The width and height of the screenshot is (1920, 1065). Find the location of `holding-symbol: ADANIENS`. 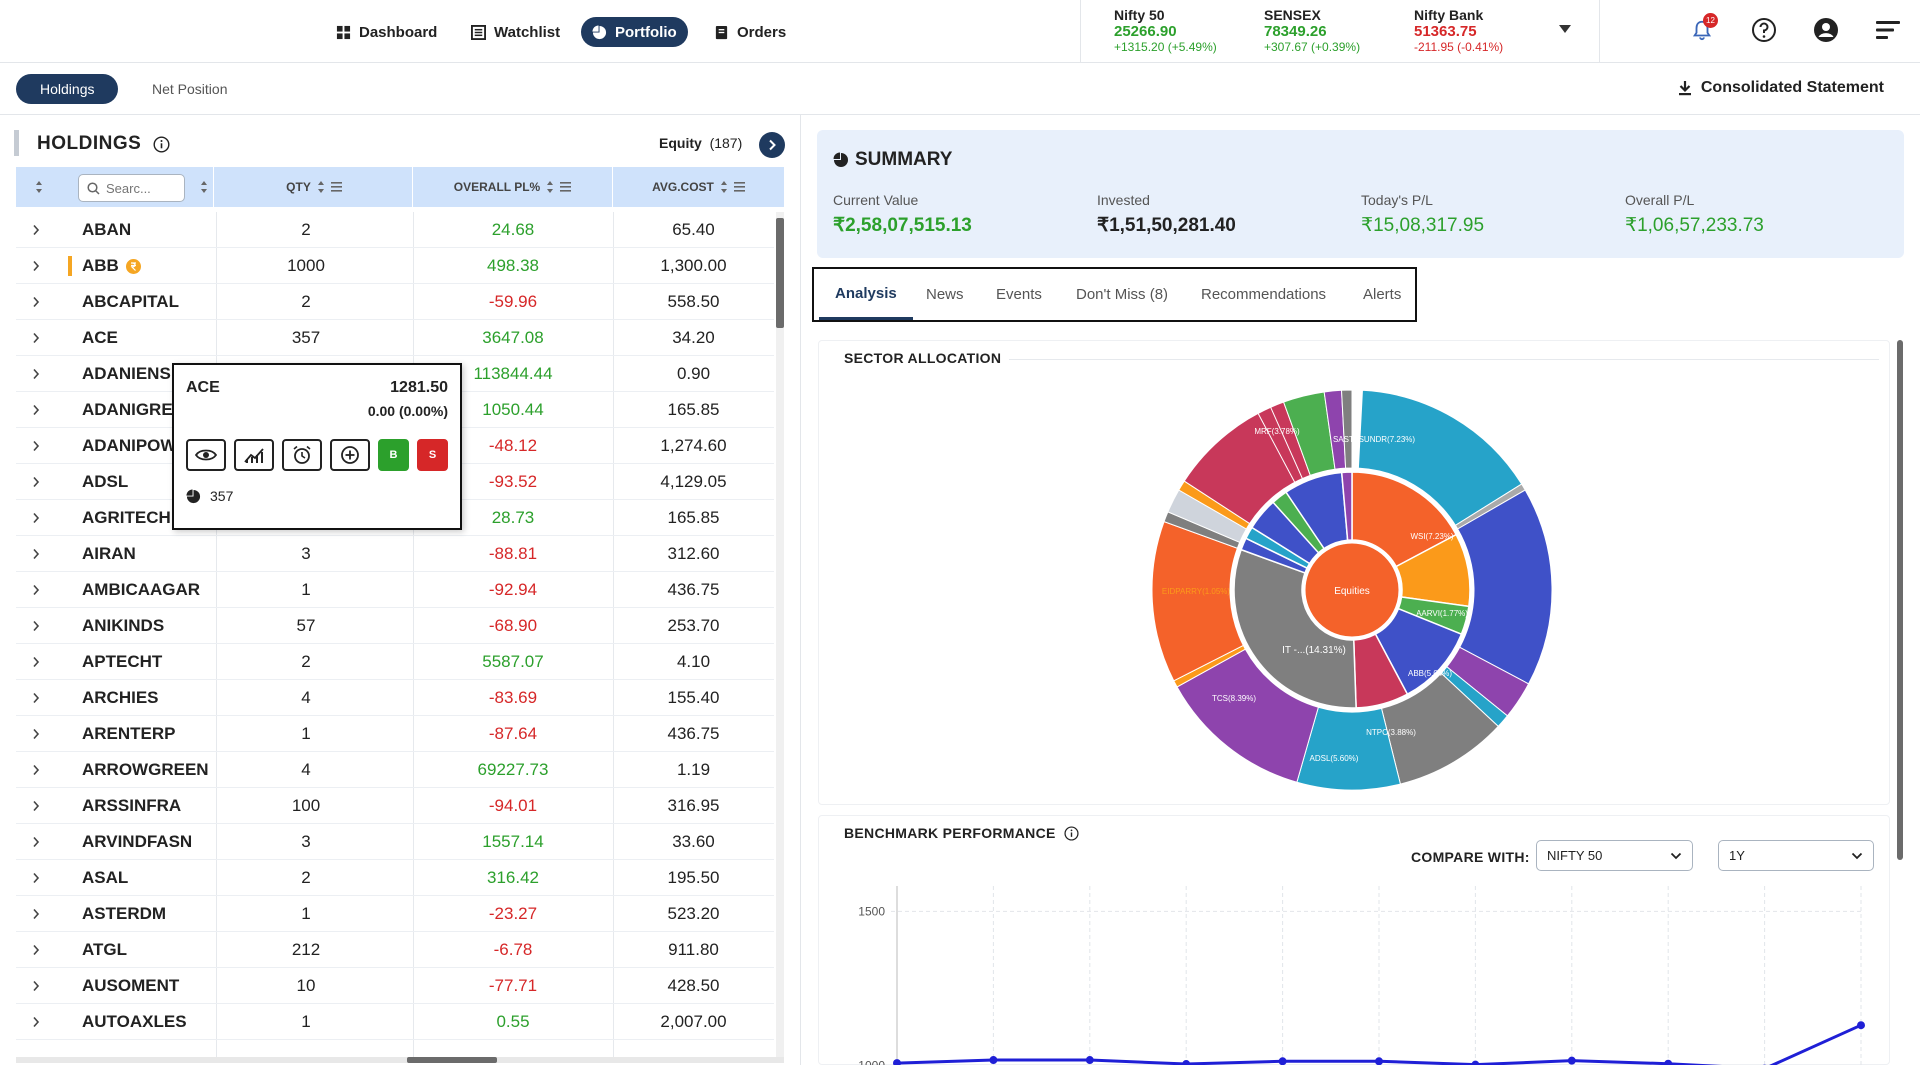

holding-symbol: ADANIENS is located at coordinates (147, 374).